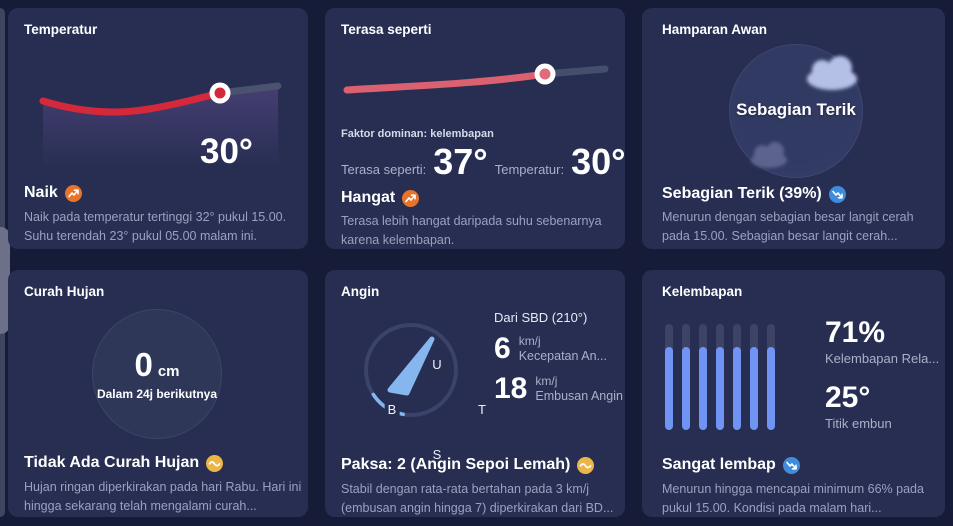 The image size is (953, 526). I want to click on humidity-bars, so click(720, 377).